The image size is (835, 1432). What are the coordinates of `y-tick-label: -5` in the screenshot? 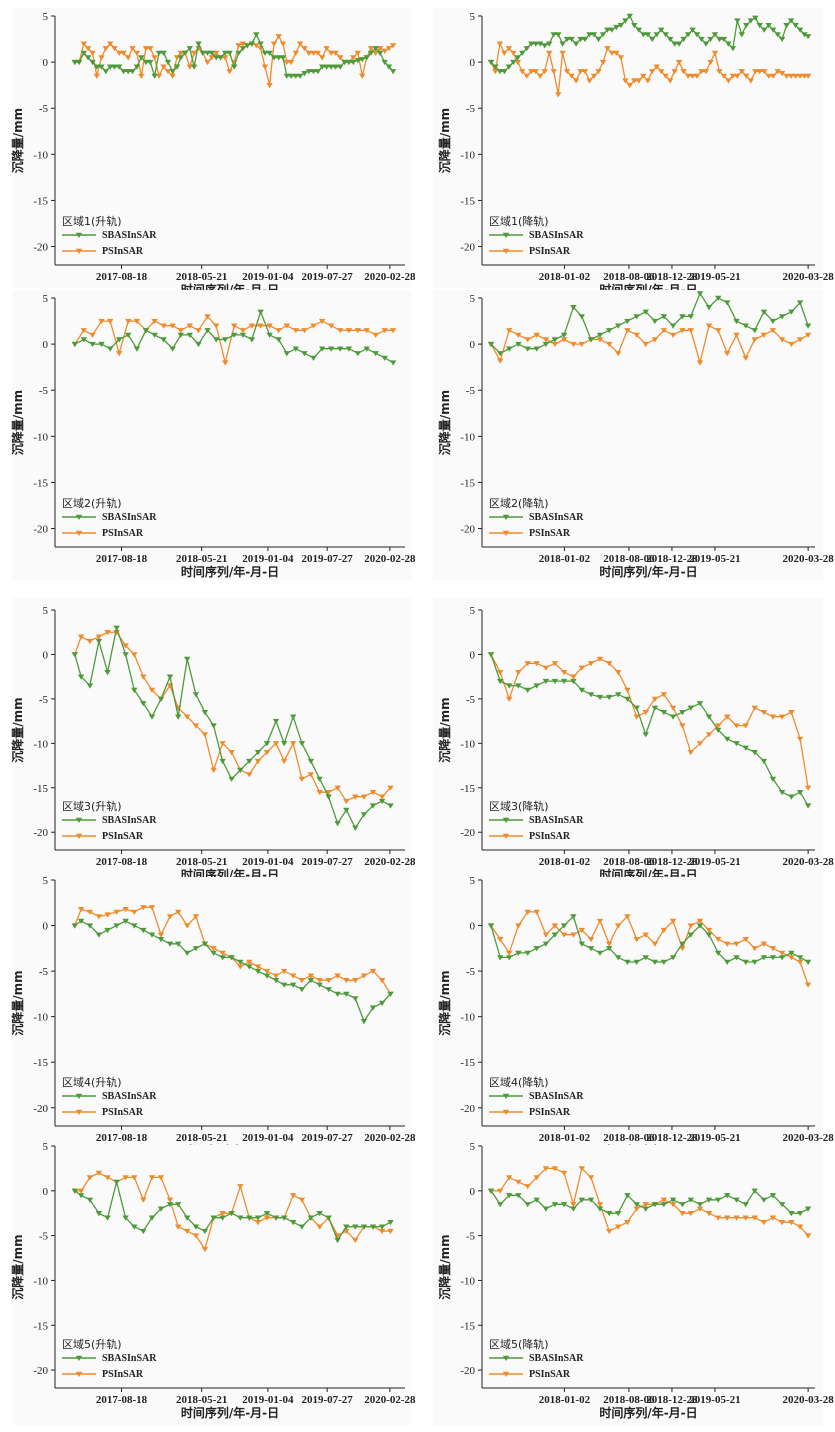 It's located at (471, 972).